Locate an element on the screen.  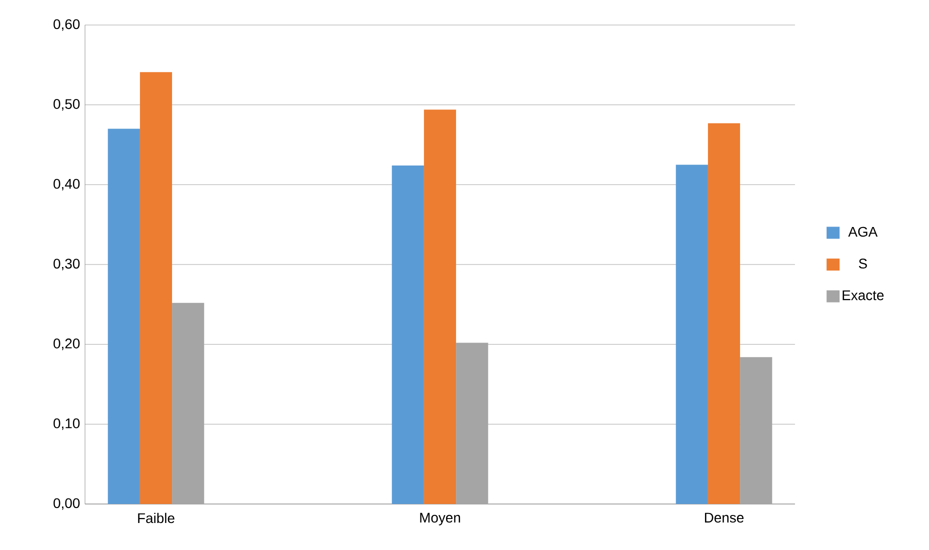
x-tick-label: Faible is located at coordinates (156, 518).